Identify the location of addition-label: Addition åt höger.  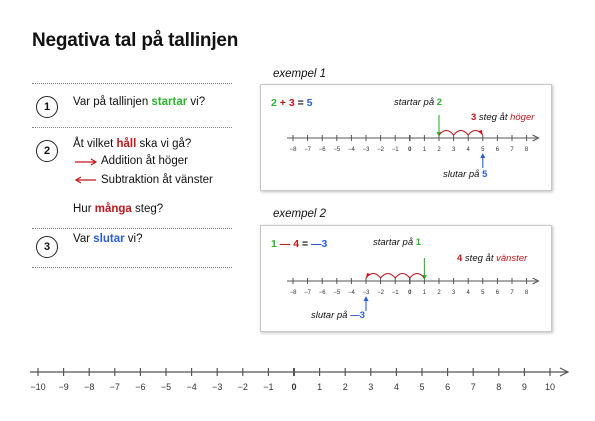
(144, 161).